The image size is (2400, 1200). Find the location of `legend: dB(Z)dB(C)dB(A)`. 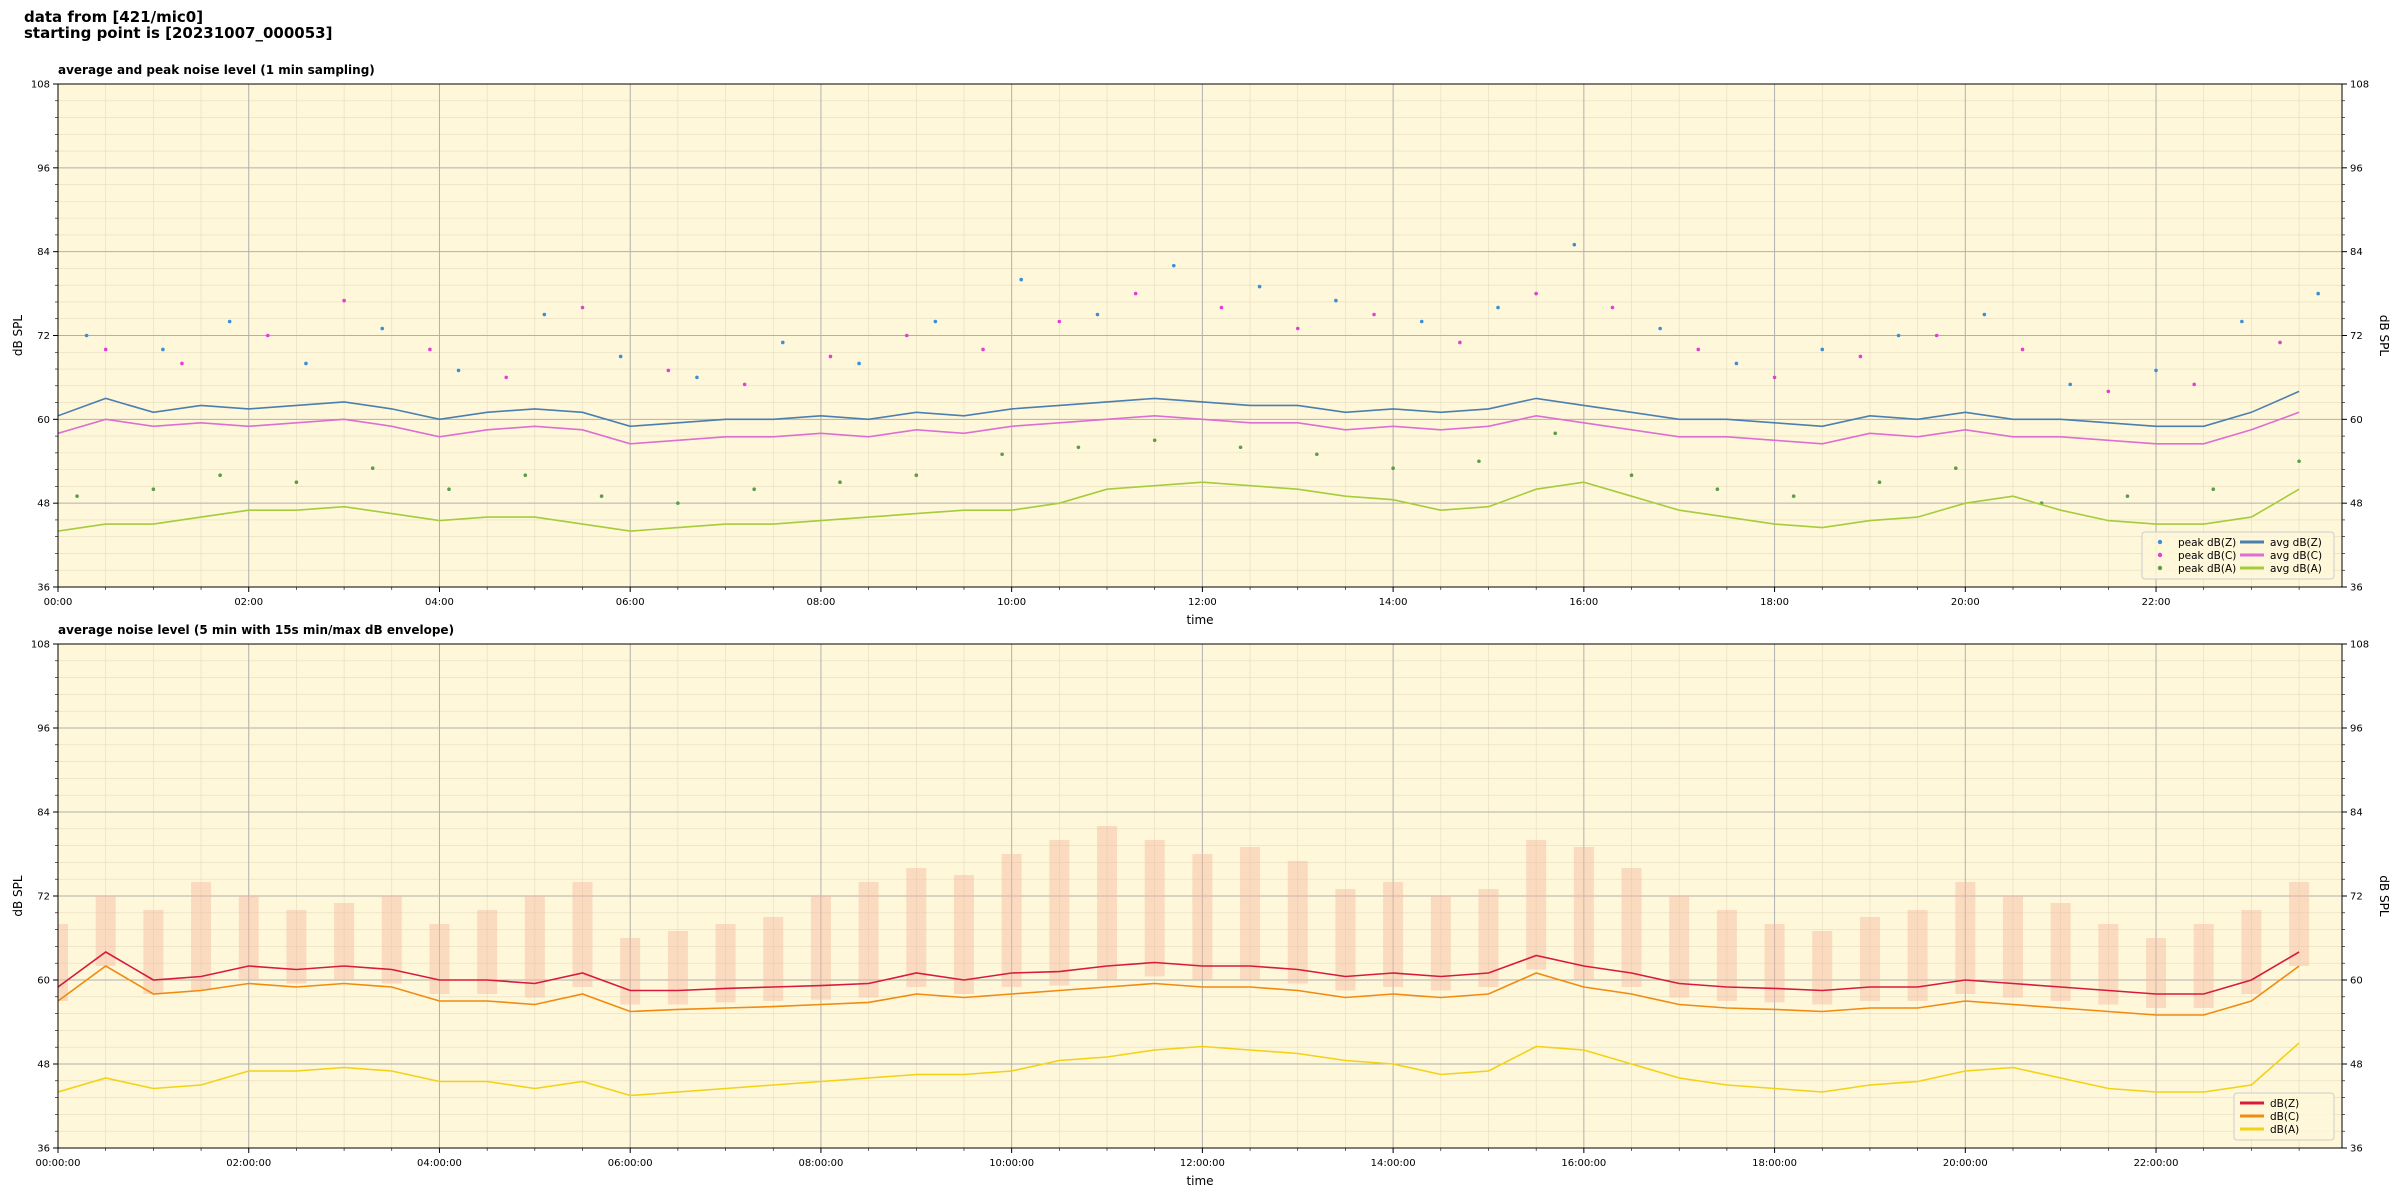

legend: dB(Z)dB(C)dB(A) is located at coordinates (2284, 1116).